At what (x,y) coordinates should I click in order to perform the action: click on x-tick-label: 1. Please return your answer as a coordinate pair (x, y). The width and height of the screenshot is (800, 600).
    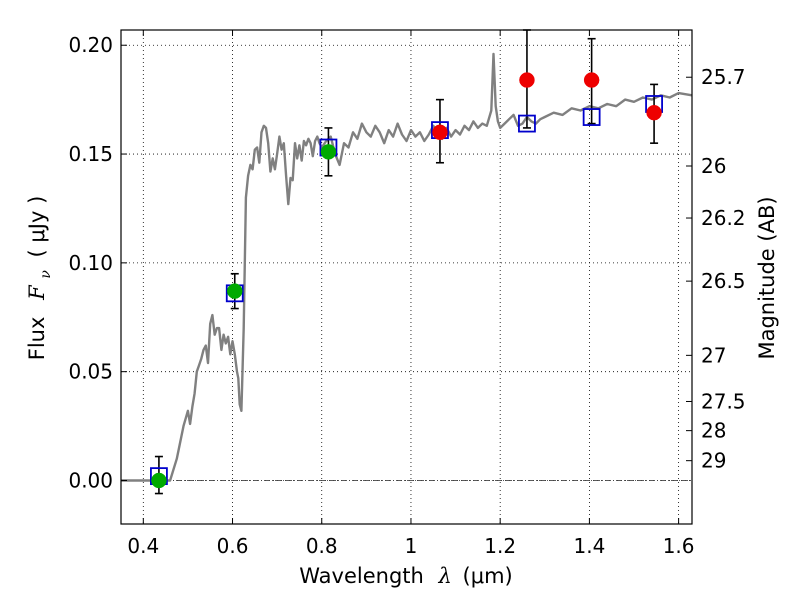
    Looking at the image, I should click on (411, 546).